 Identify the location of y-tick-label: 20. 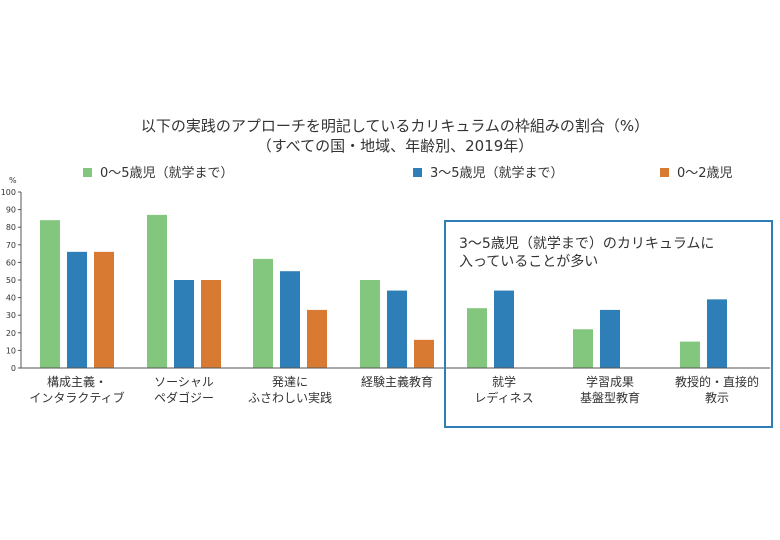
(11, 333).